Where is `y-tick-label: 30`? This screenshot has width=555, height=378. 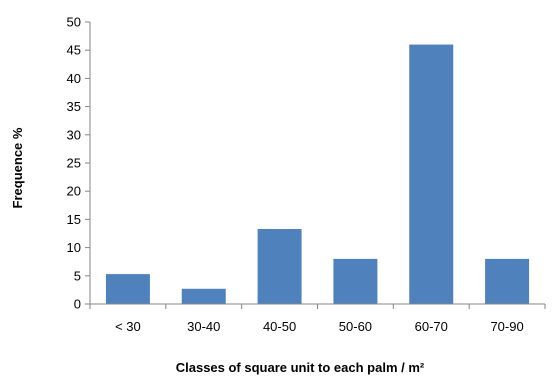
y-tick-label: 30 is located at coordinates (74, 134).